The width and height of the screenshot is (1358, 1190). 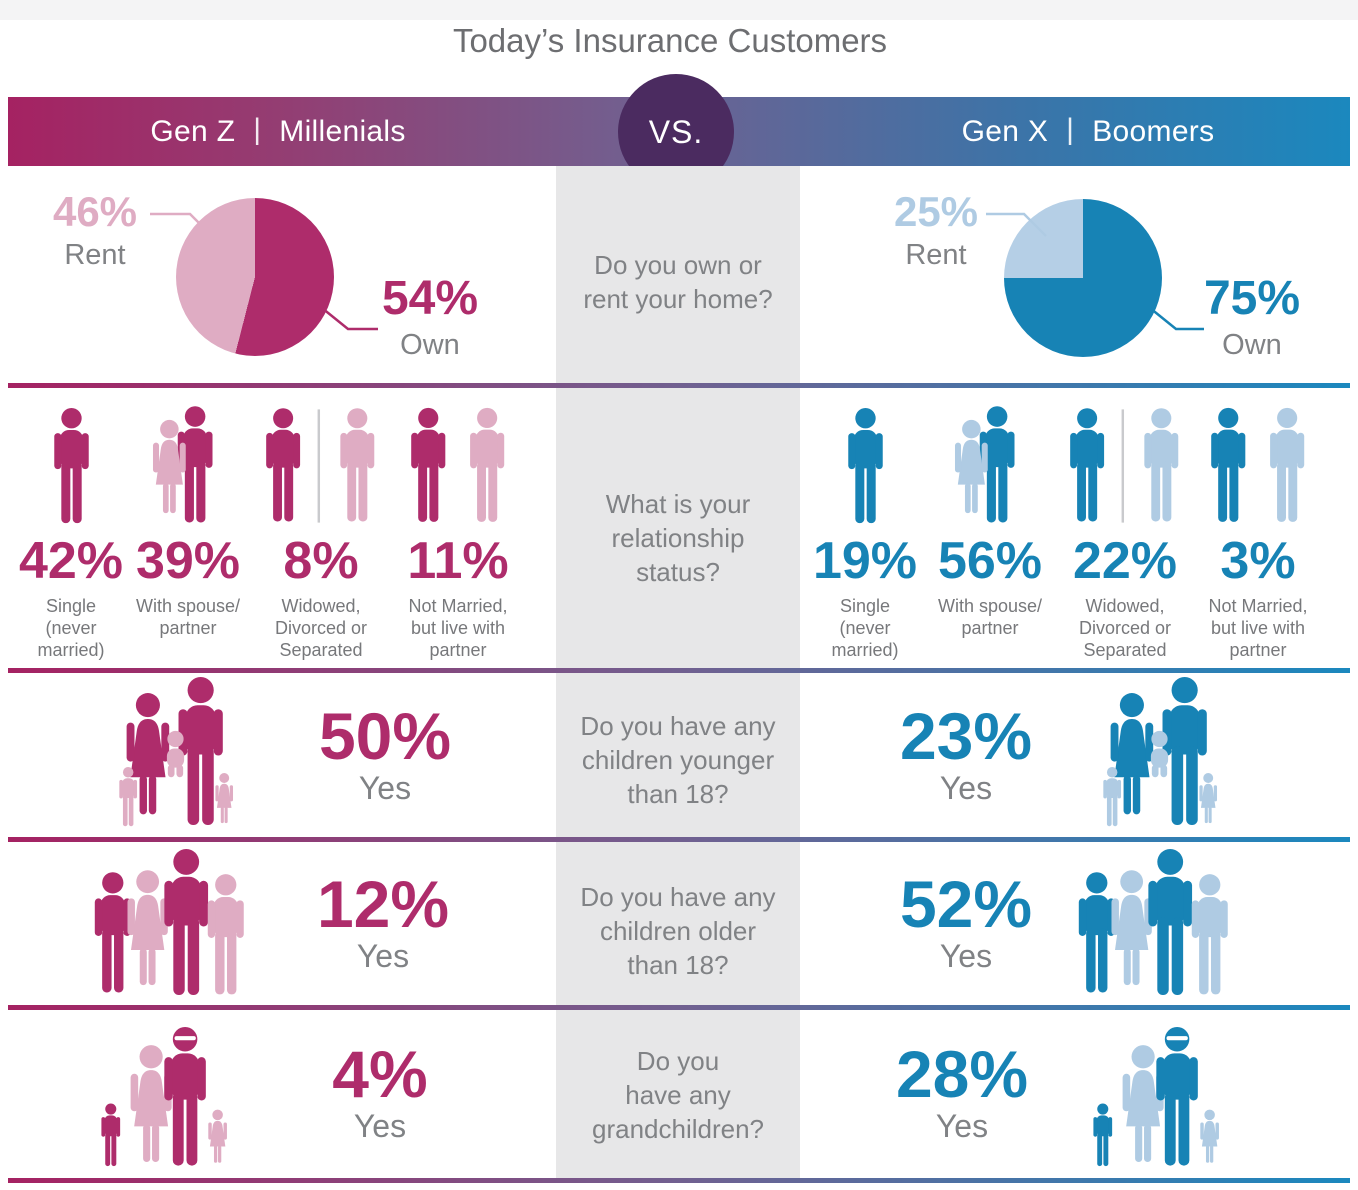 What do you see at coordinates (95, 254) in the screenshot?
I see `genz-rent-label: Rent` at bounding box center [95, 254].